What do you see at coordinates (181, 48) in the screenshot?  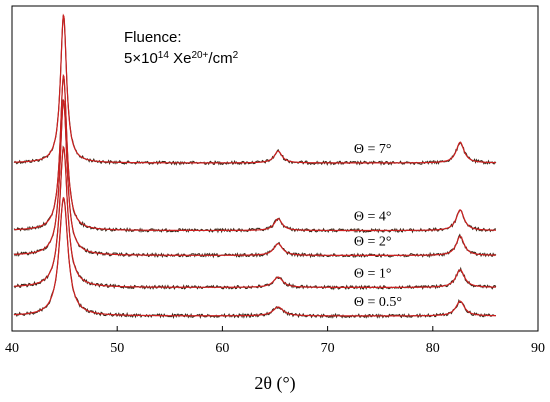 I see `fluence-annotation: Fluence: 5×1014 Xe20+/cm2` at bounding box center [181, 48].